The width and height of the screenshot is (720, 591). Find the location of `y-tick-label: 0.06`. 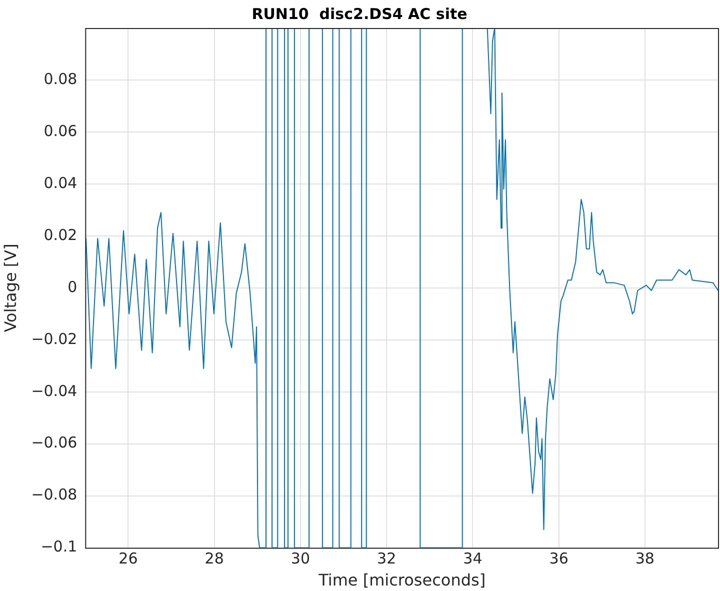

y-tick-label: 0.06 is located at coordinates (61, 131).